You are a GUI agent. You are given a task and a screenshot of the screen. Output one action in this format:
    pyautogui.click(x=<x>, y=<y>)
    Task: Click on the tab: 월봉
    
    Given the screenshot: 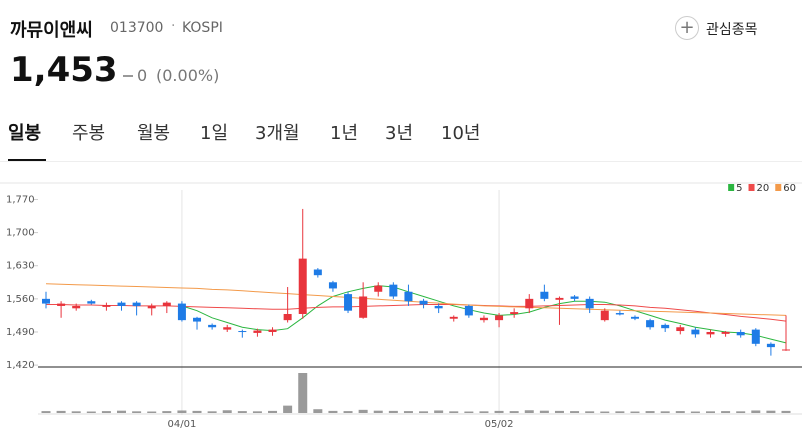 What is the action you would take?
    pyautogui.click(x=154, y=133)
    